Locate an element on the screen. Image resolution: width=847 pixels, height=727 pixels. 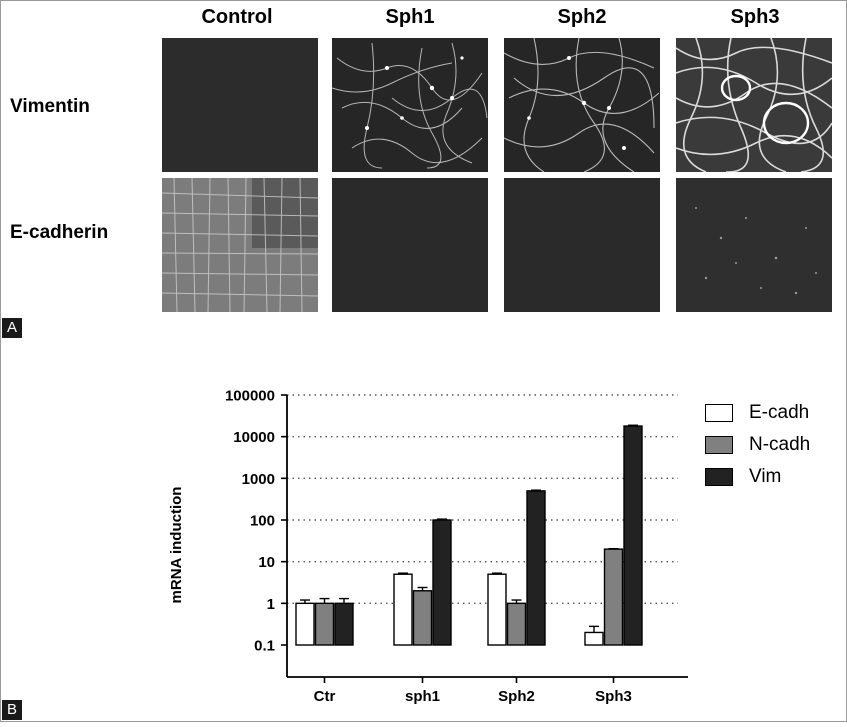
panel-label-b: B is located at coordinates (12, 710).